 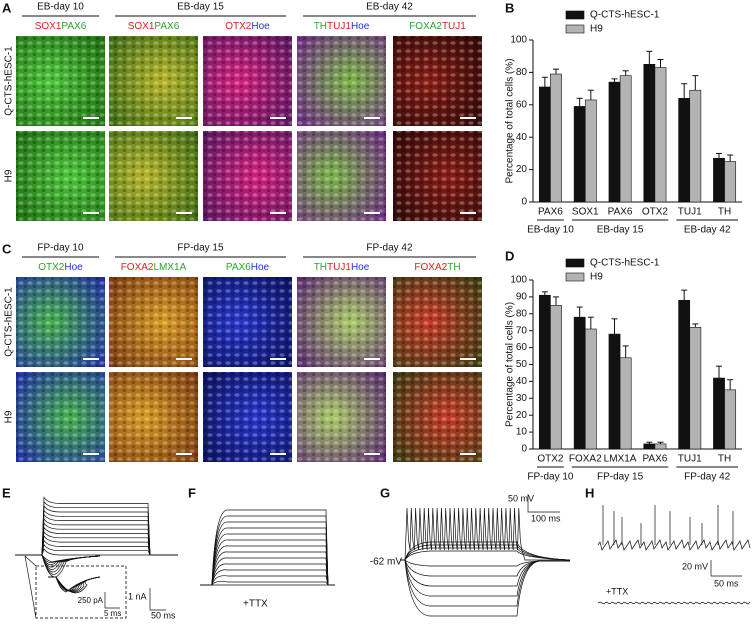 What do you see at coordinates (437, 267) in the screenshot?
I see `stain-label: FOXA2TH` at bounding box center [437, 267].